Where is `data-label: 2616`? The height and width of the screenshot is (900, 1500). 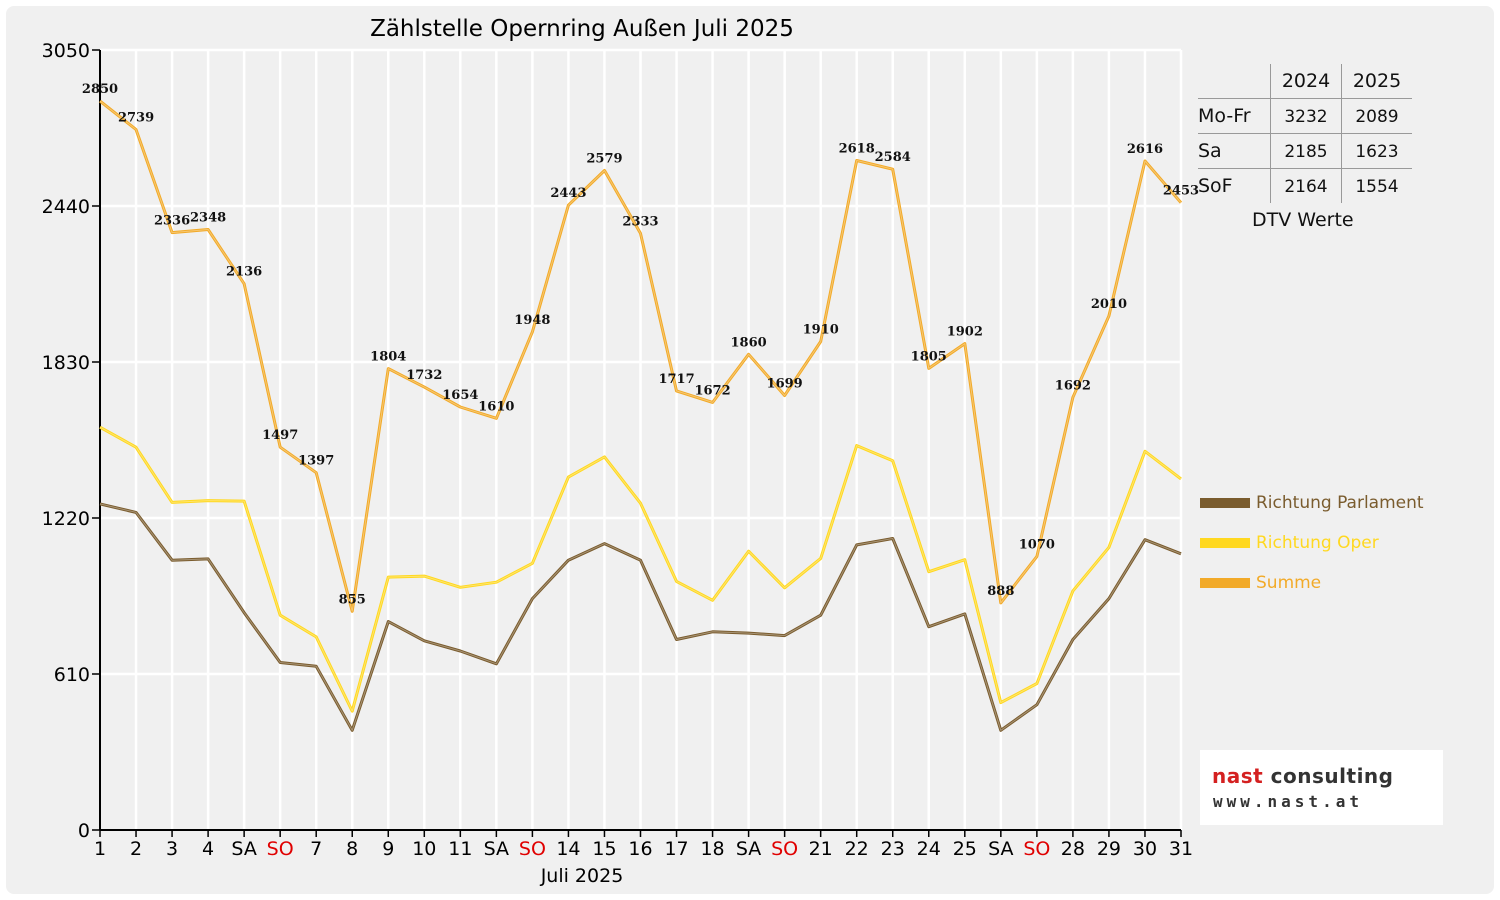 data-label: 2616 is located at coordinates (1145, 149).